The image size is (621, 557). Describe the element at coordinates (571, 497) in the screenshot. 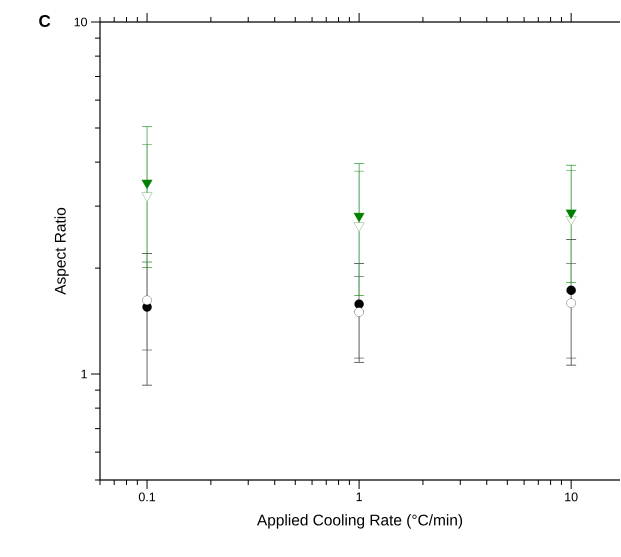

I see `x-tick-label: 10` at that location.